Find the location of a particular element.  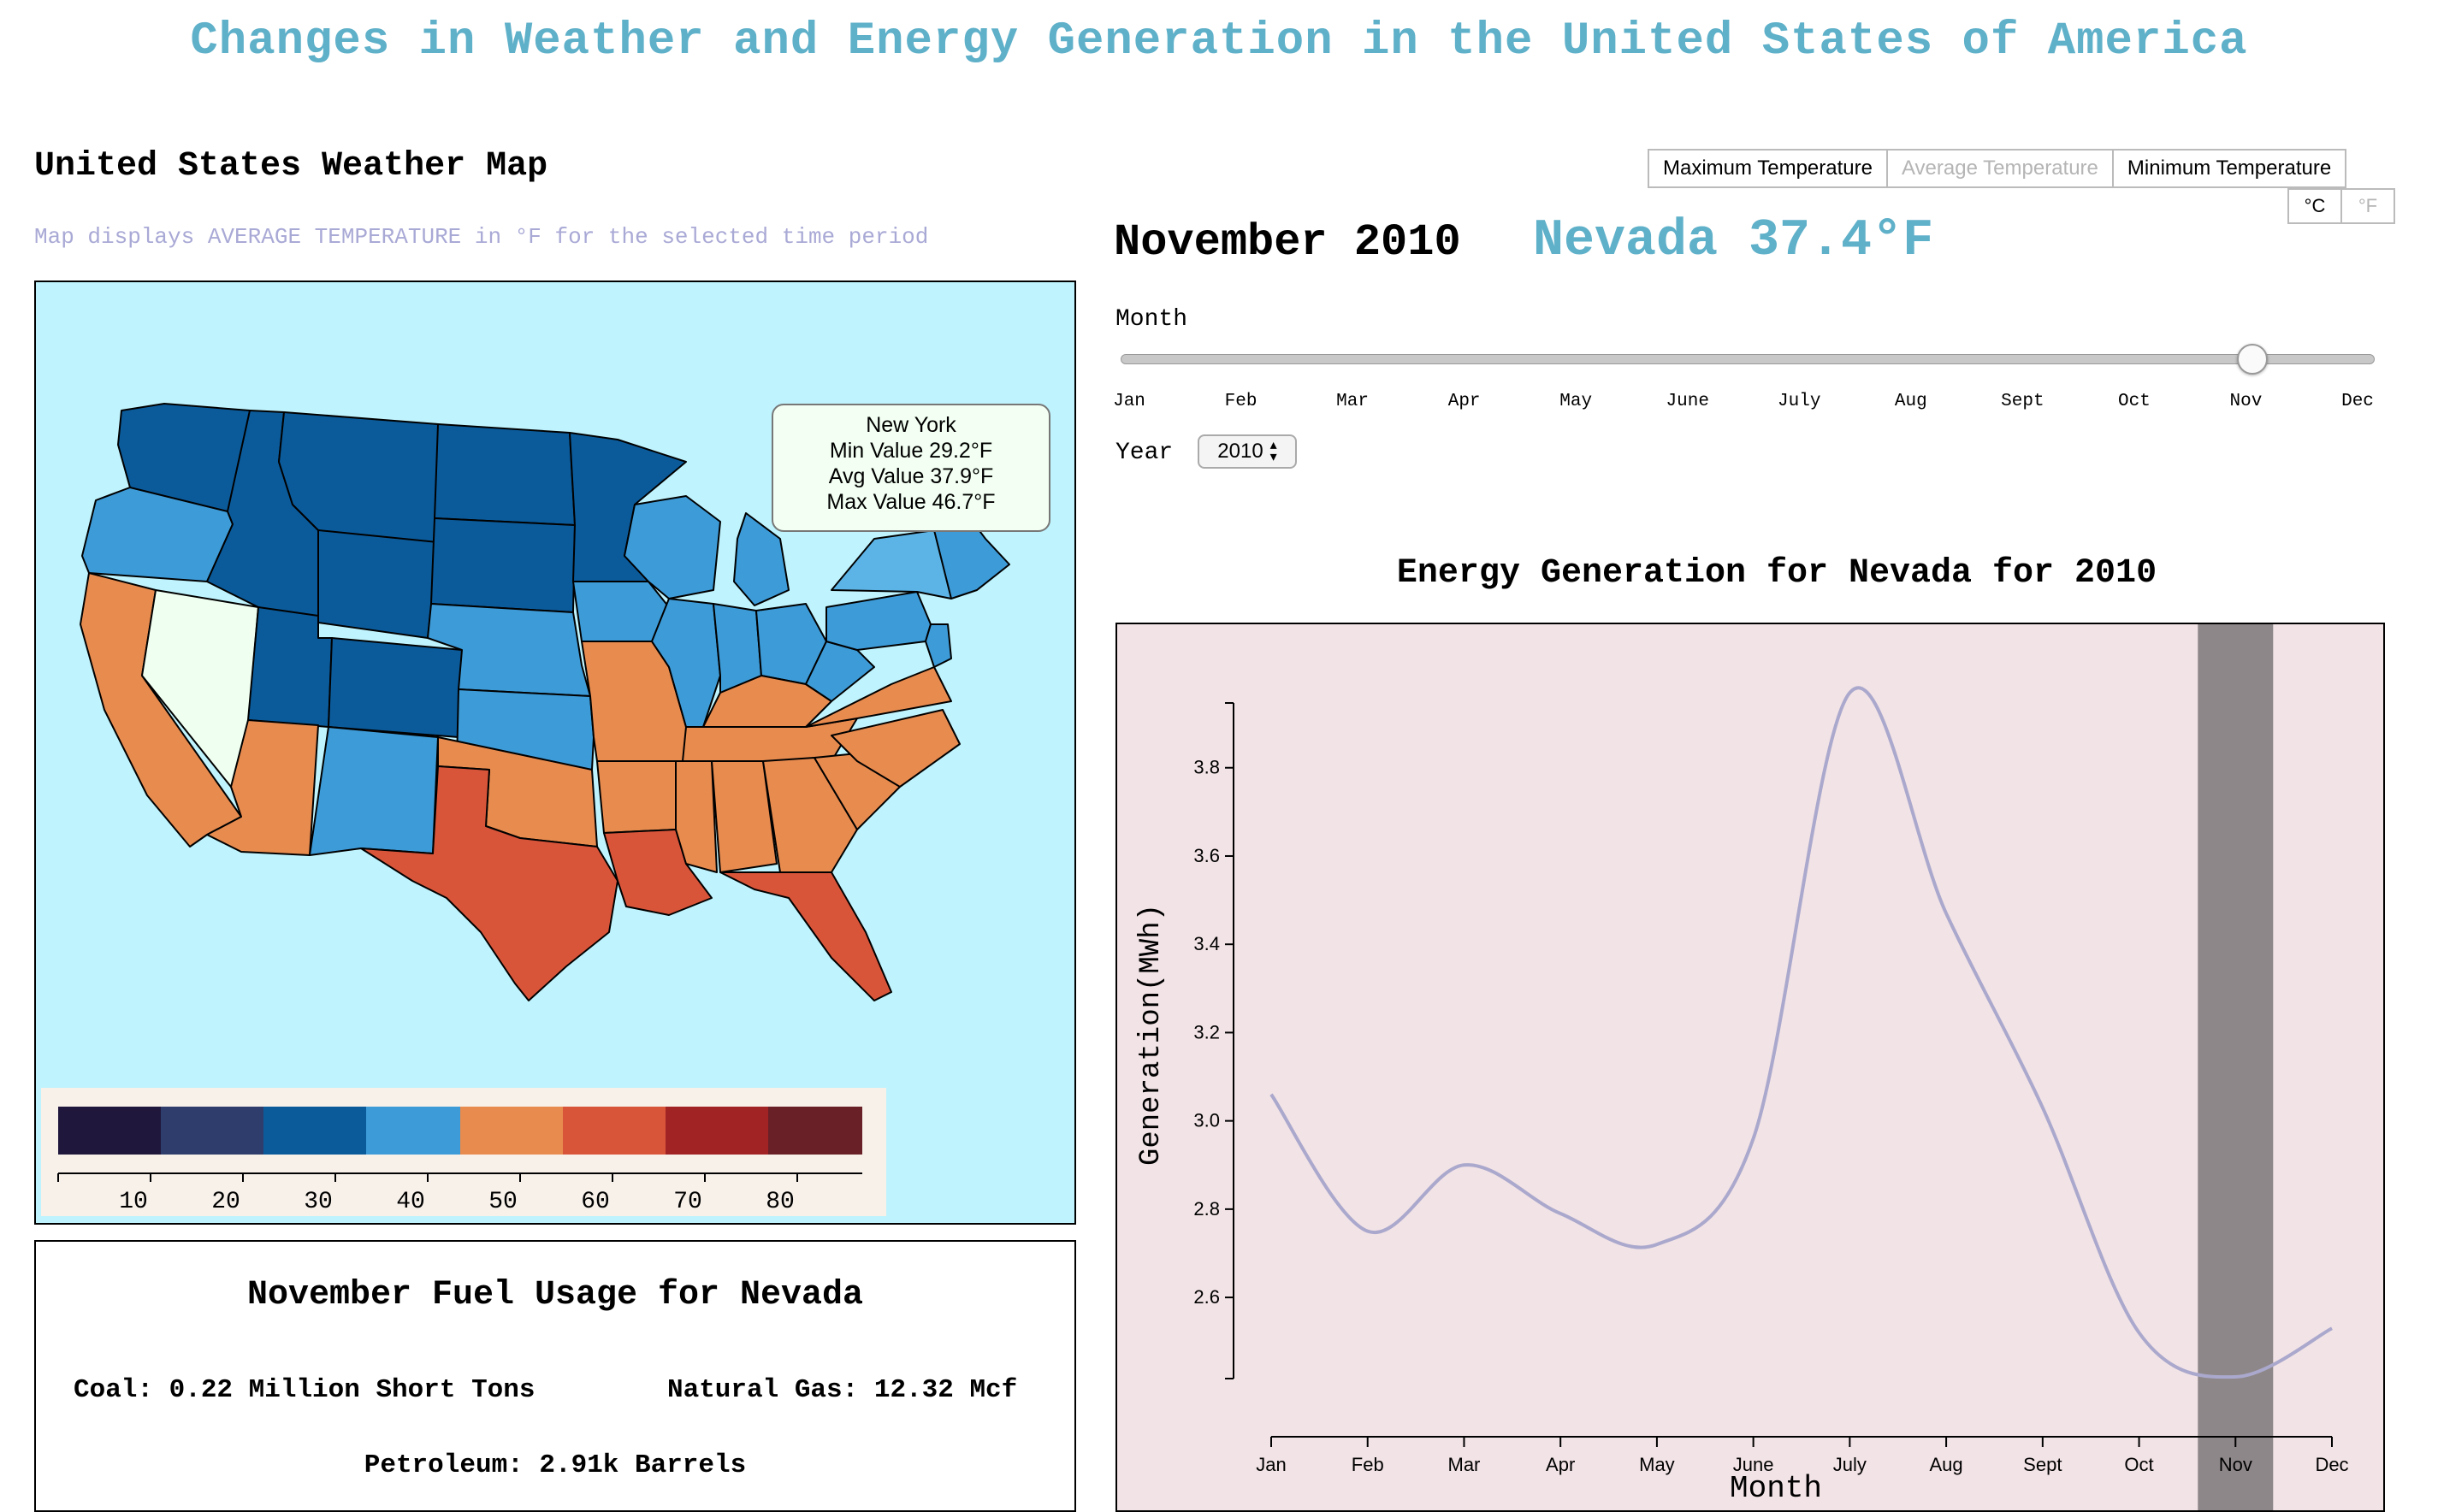

selected-date: November 2010 is located at coordinates (1287, 242).